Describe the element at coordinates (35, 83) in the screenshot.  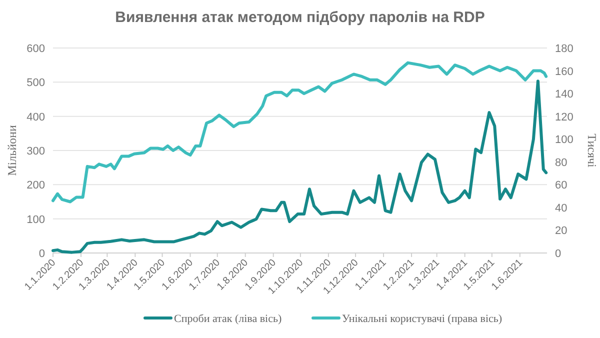
I see `y-tick-label: 500` at that location.